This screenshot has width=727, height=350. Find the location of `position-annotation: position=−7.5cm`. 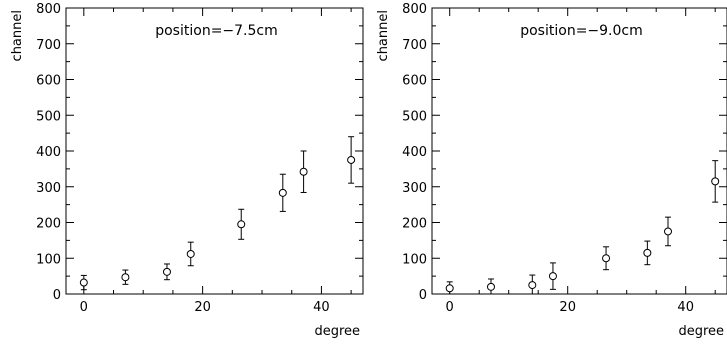

position-annotation: position=−7.5cm is located at coordinates (216, 31).